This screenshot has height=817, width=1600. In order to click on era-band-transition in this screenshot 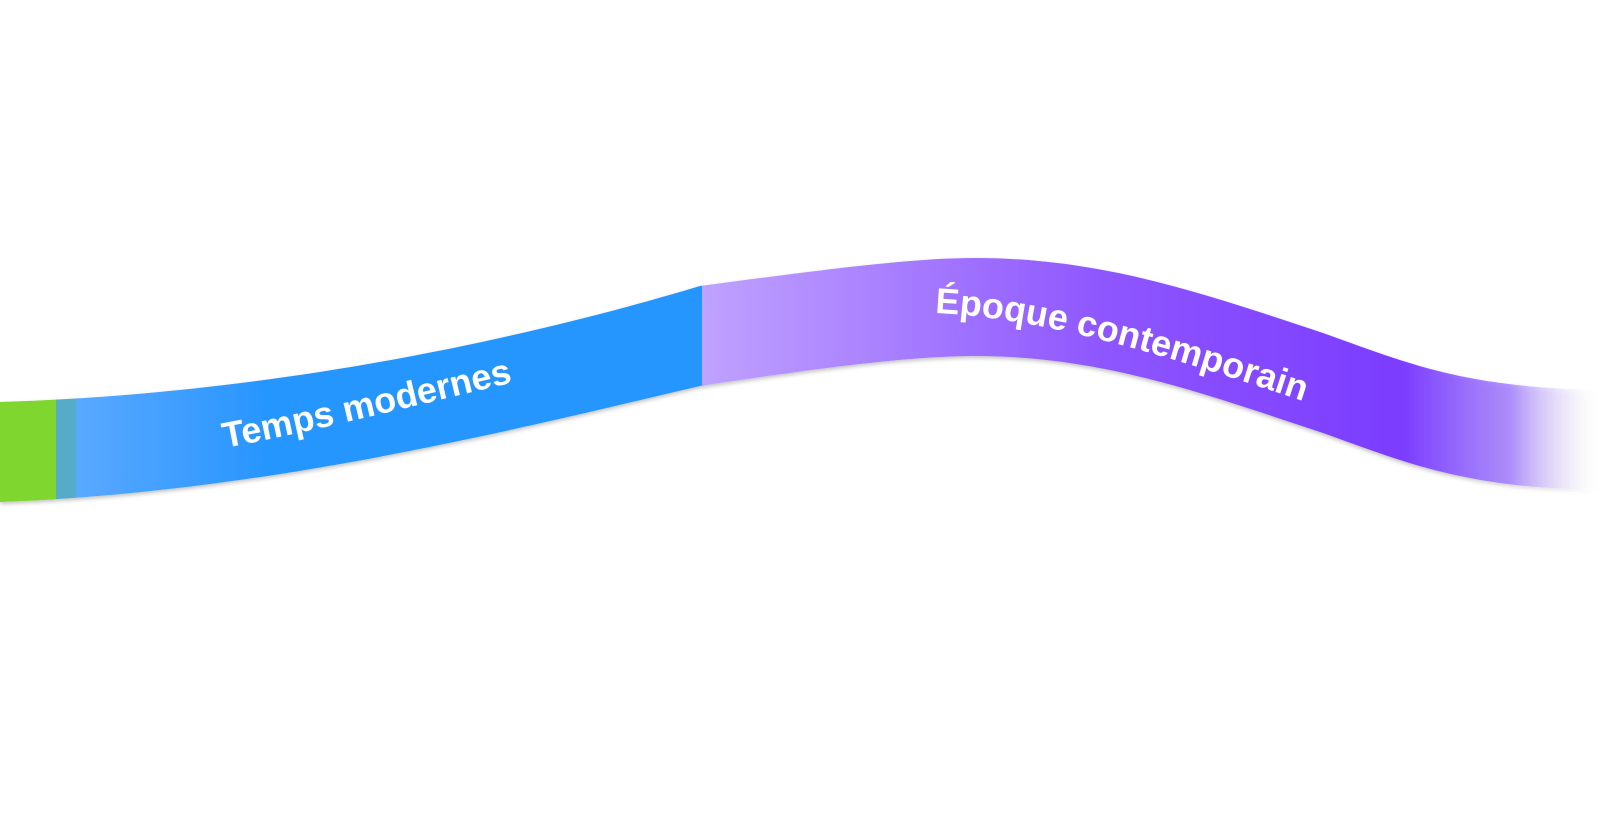, I will do `click(67, 380)`.